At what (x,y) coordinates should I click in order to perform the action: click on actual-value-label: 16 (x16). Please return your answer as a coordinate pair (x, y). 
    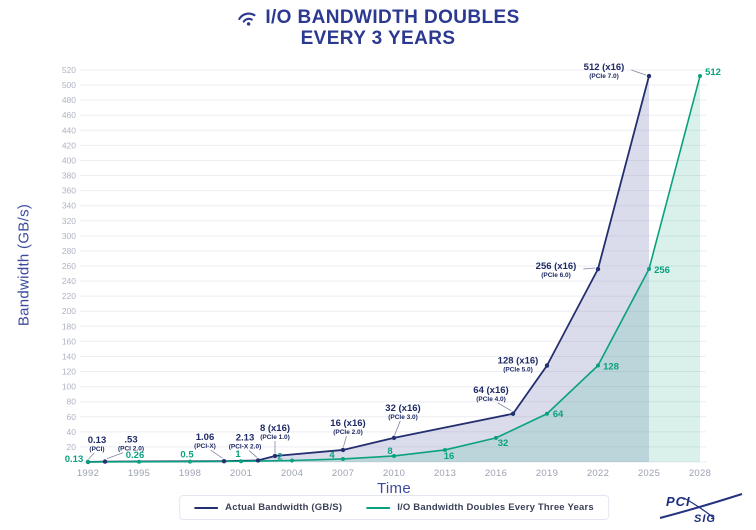
    Looking at the image, I should click on (347, 423).